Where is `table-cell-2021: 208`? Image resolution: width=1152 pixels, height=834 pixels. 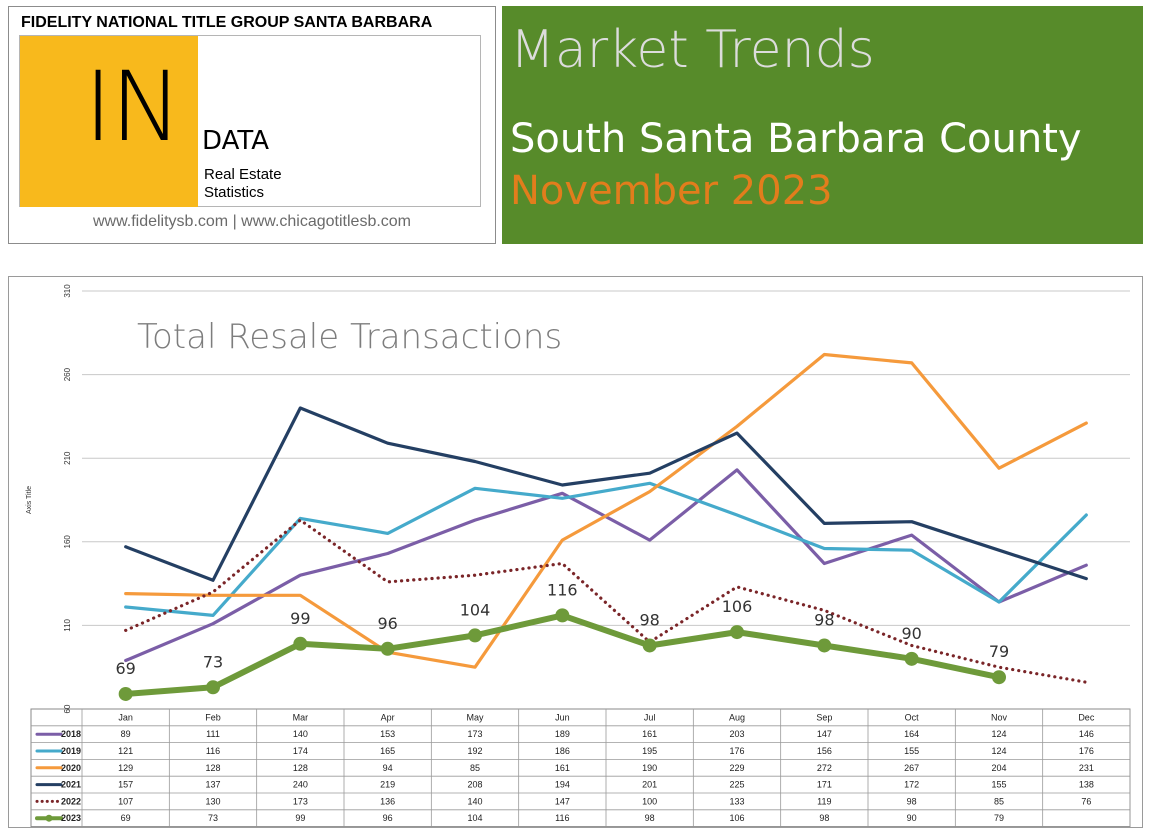 table-cell-2021: 208 is located at coordinates (474, 785).